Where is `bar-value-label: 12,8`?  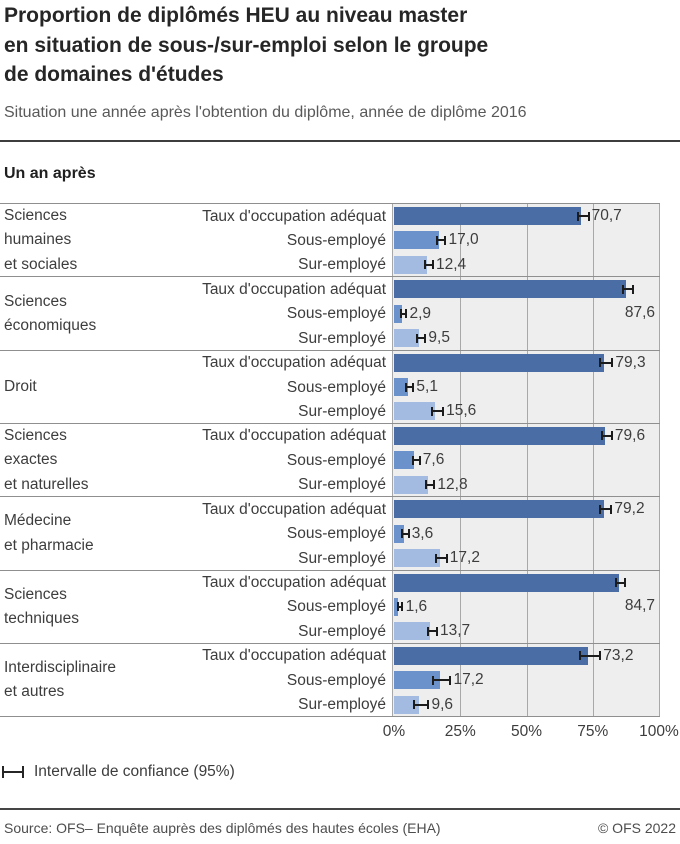
bar-value-label: 12,8 is located at coordinates (452, 484).